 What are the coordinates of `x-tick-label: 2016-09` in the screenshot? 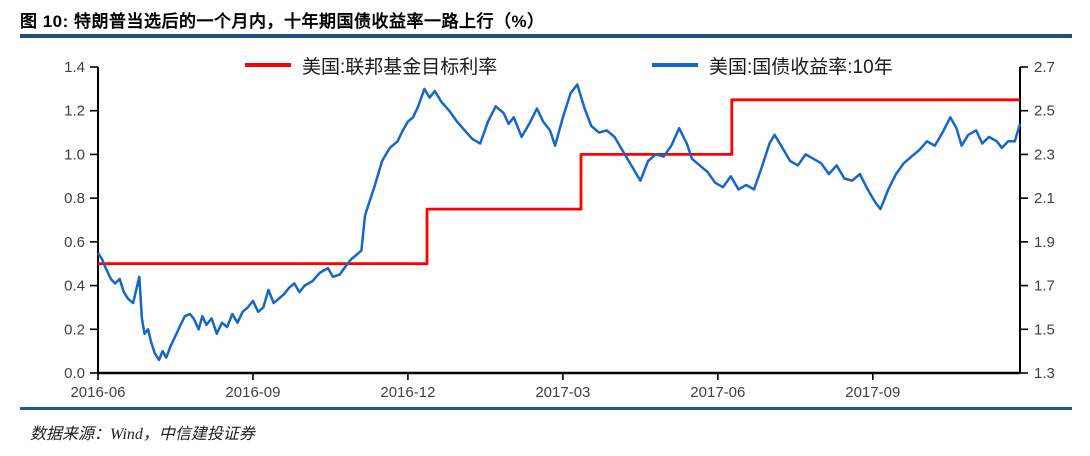 It's located at (252, 392).